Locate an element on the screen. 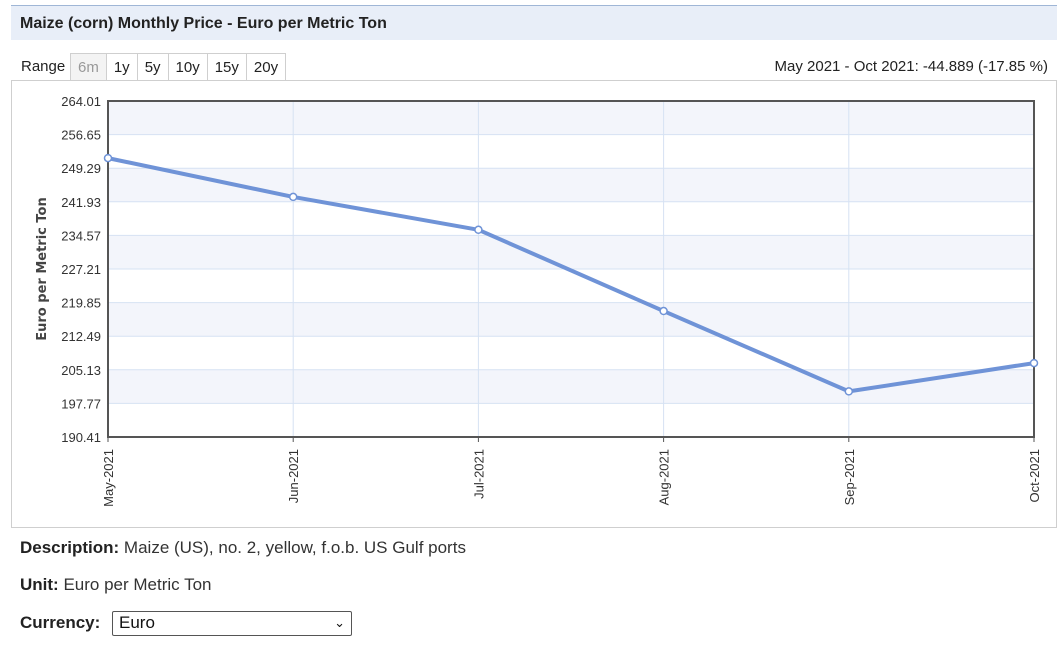 This screenshot has height=655, width=1061. currency-label: Currency: is located at coordinates (60, 622).